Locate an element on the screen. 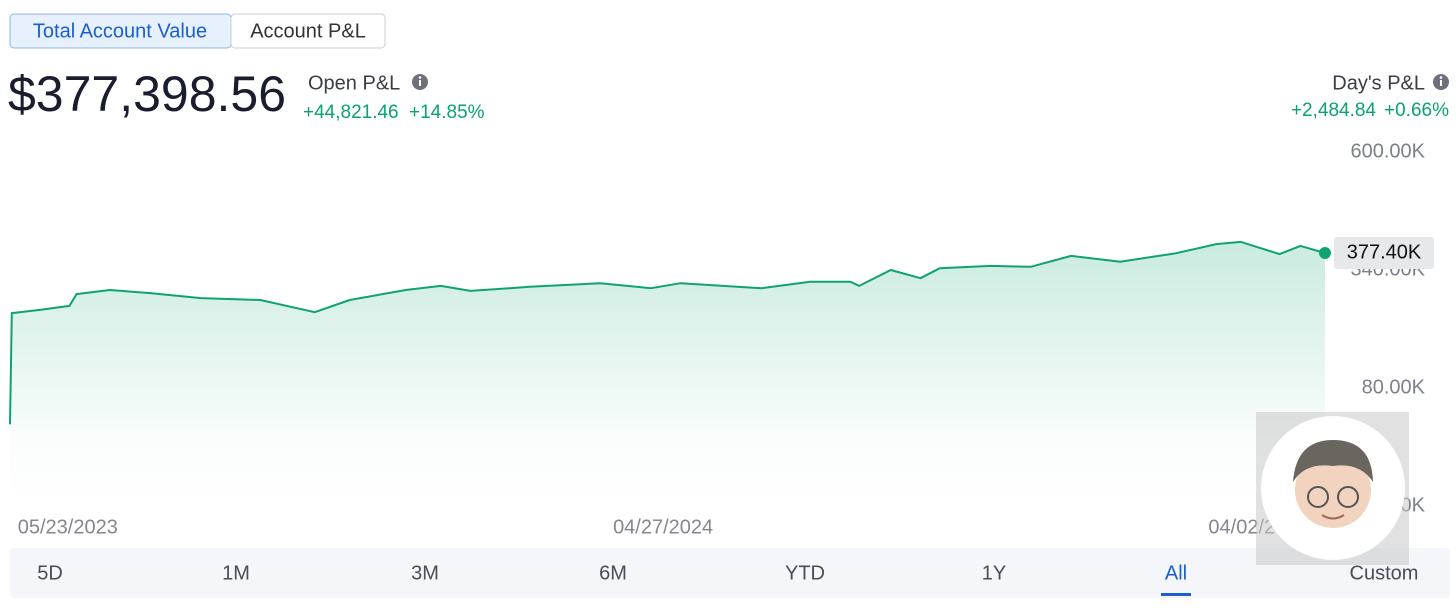  open-pl-label: Open P&L is located at coordinates (354, 83).